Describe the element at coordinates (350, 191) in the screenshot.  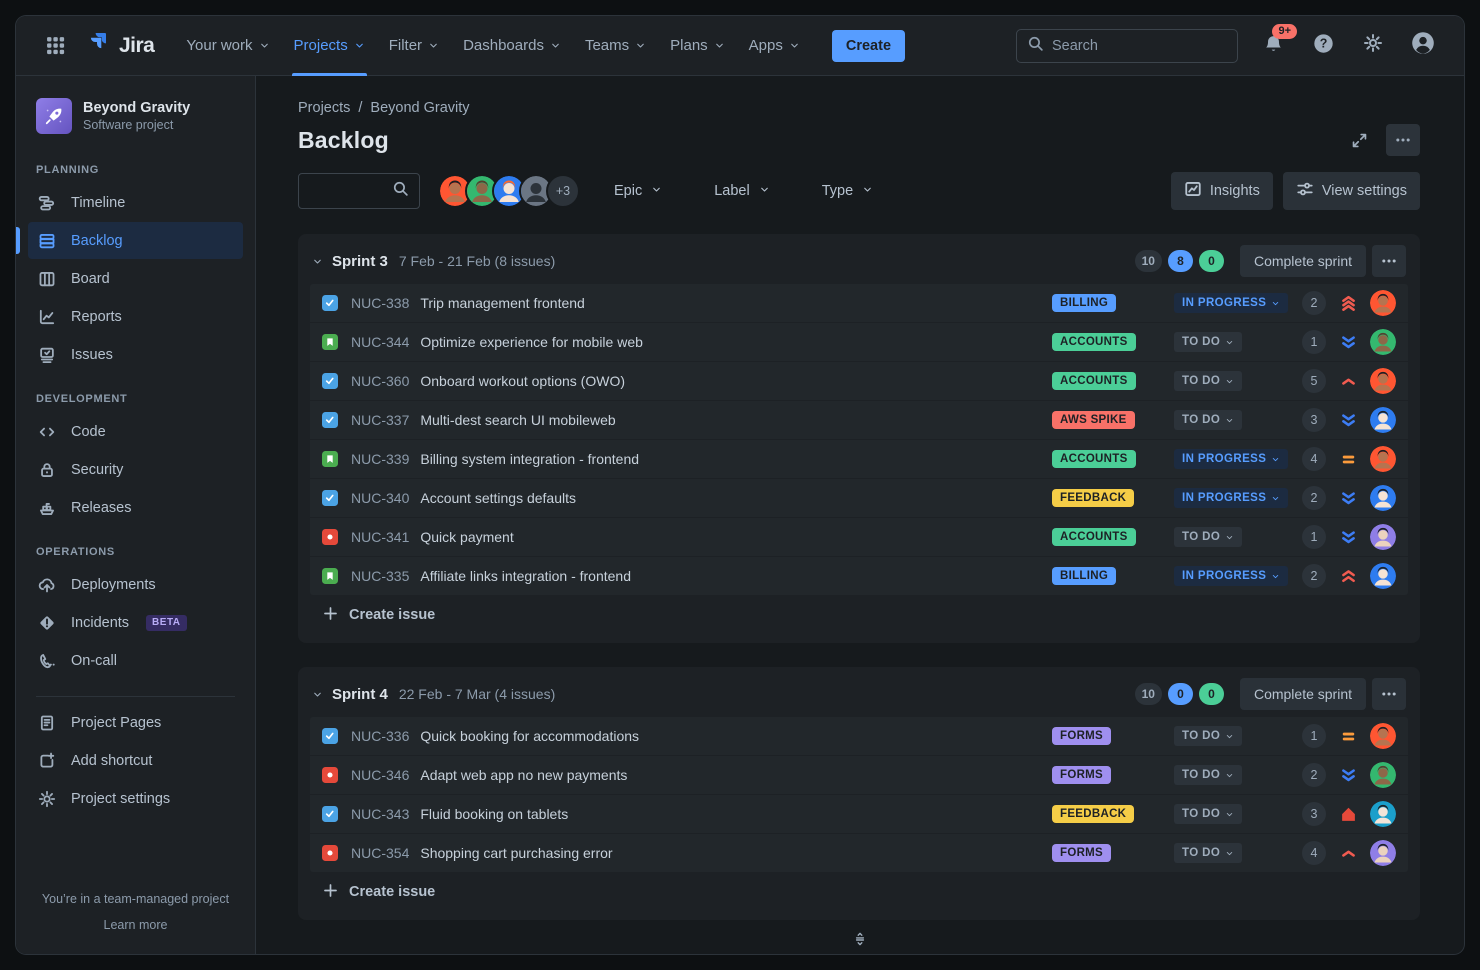
I see `backlog-search-input` at that location.